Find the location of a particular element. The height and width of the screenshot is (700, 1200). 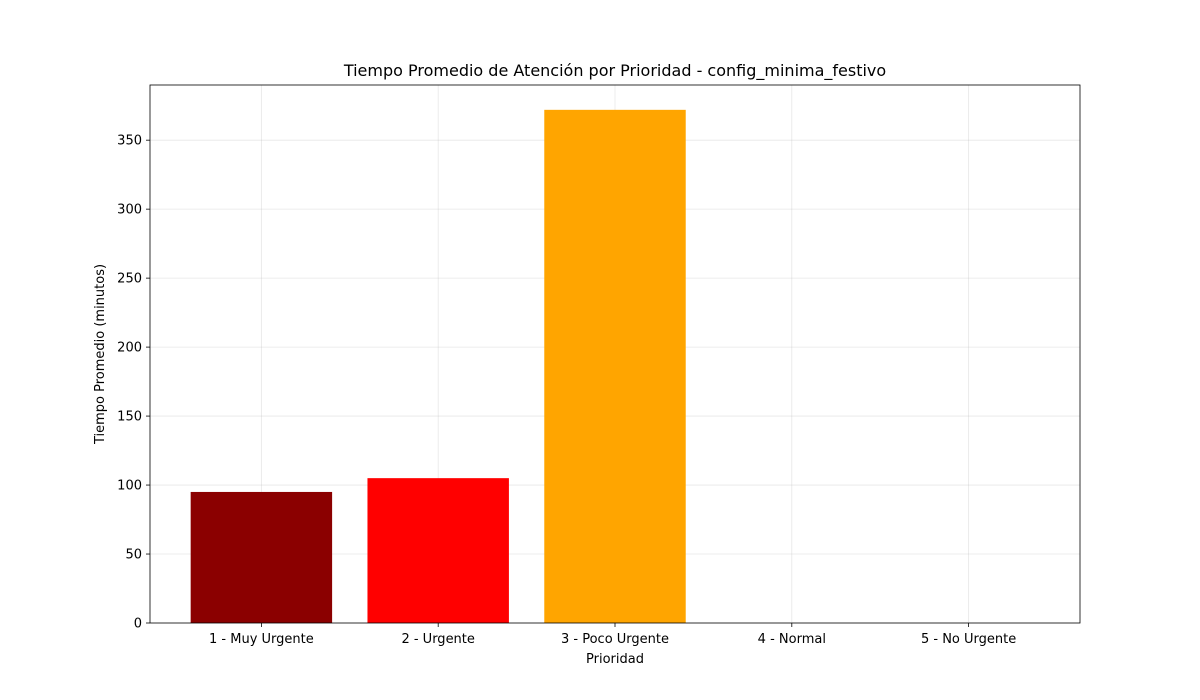

y-axis-label: Tiempo Promedio (minutos) is located at coordinates (100, 354).